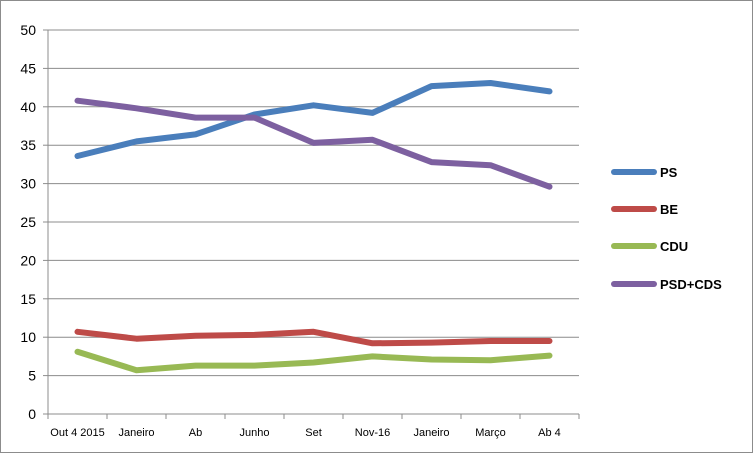 The image size is (753, 453). Describe the element at coordinates (32, 376) in the screenshot. I see `y-tick-label: 5` at that location.